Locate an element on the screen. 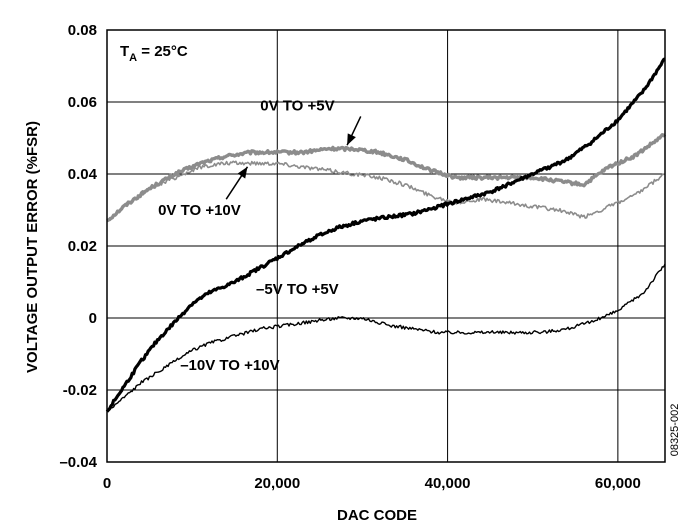  series-annotation: 0V TO +10V is located at coordinates (199, 210).